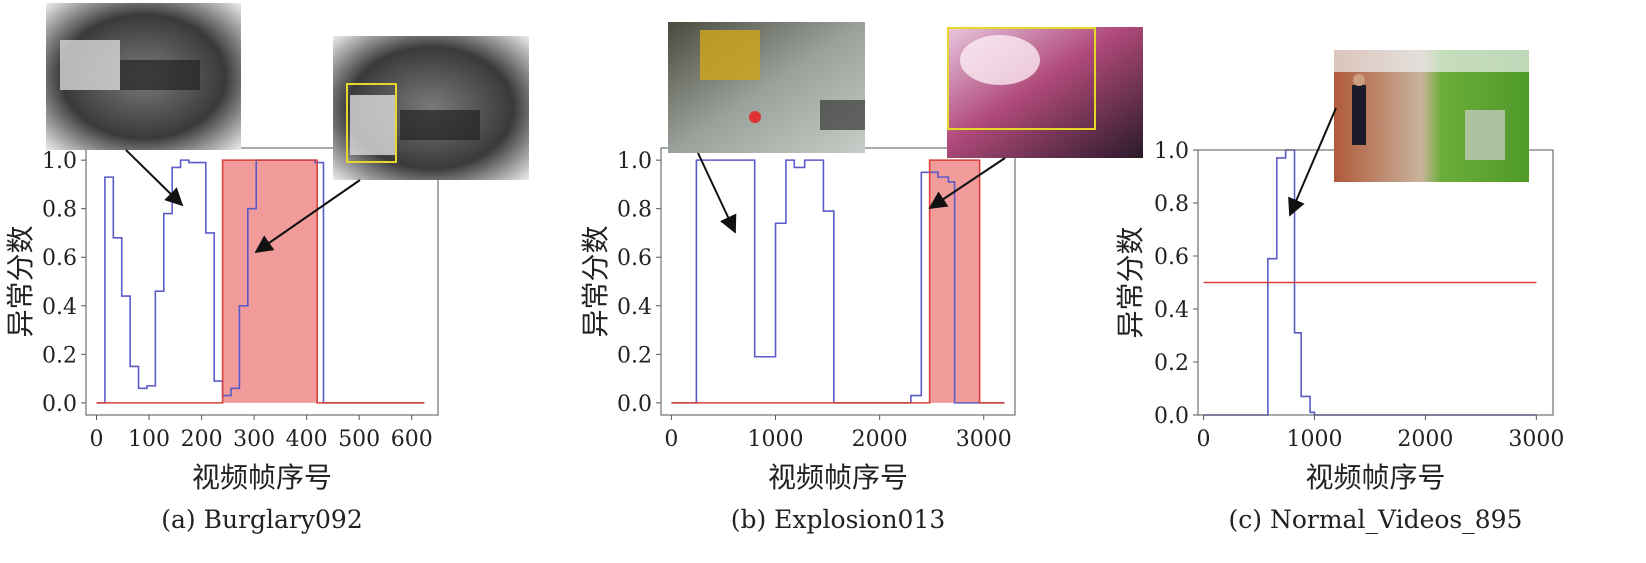 This screenshot has height=563, width=1646. Describe the element at coordinates (307, 439) in the screenshot. I see `x-tick-label: 400` at that location.